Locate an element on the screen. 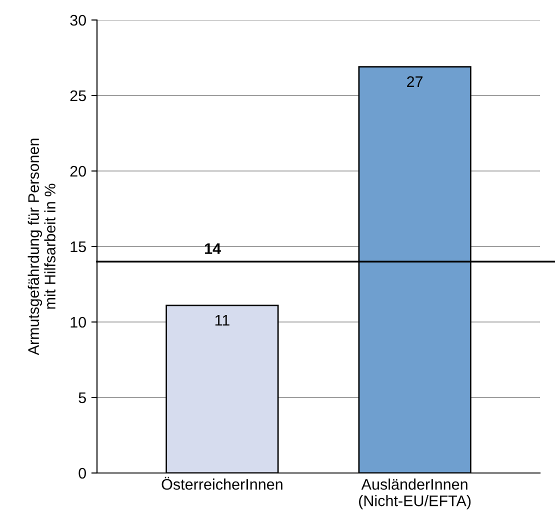 The height and width of the screenshot is (527, 555). y-axis-title: Armutsgefährdung für Personen mit Hilfsarbeit in % is located at coordinates (42, 247).